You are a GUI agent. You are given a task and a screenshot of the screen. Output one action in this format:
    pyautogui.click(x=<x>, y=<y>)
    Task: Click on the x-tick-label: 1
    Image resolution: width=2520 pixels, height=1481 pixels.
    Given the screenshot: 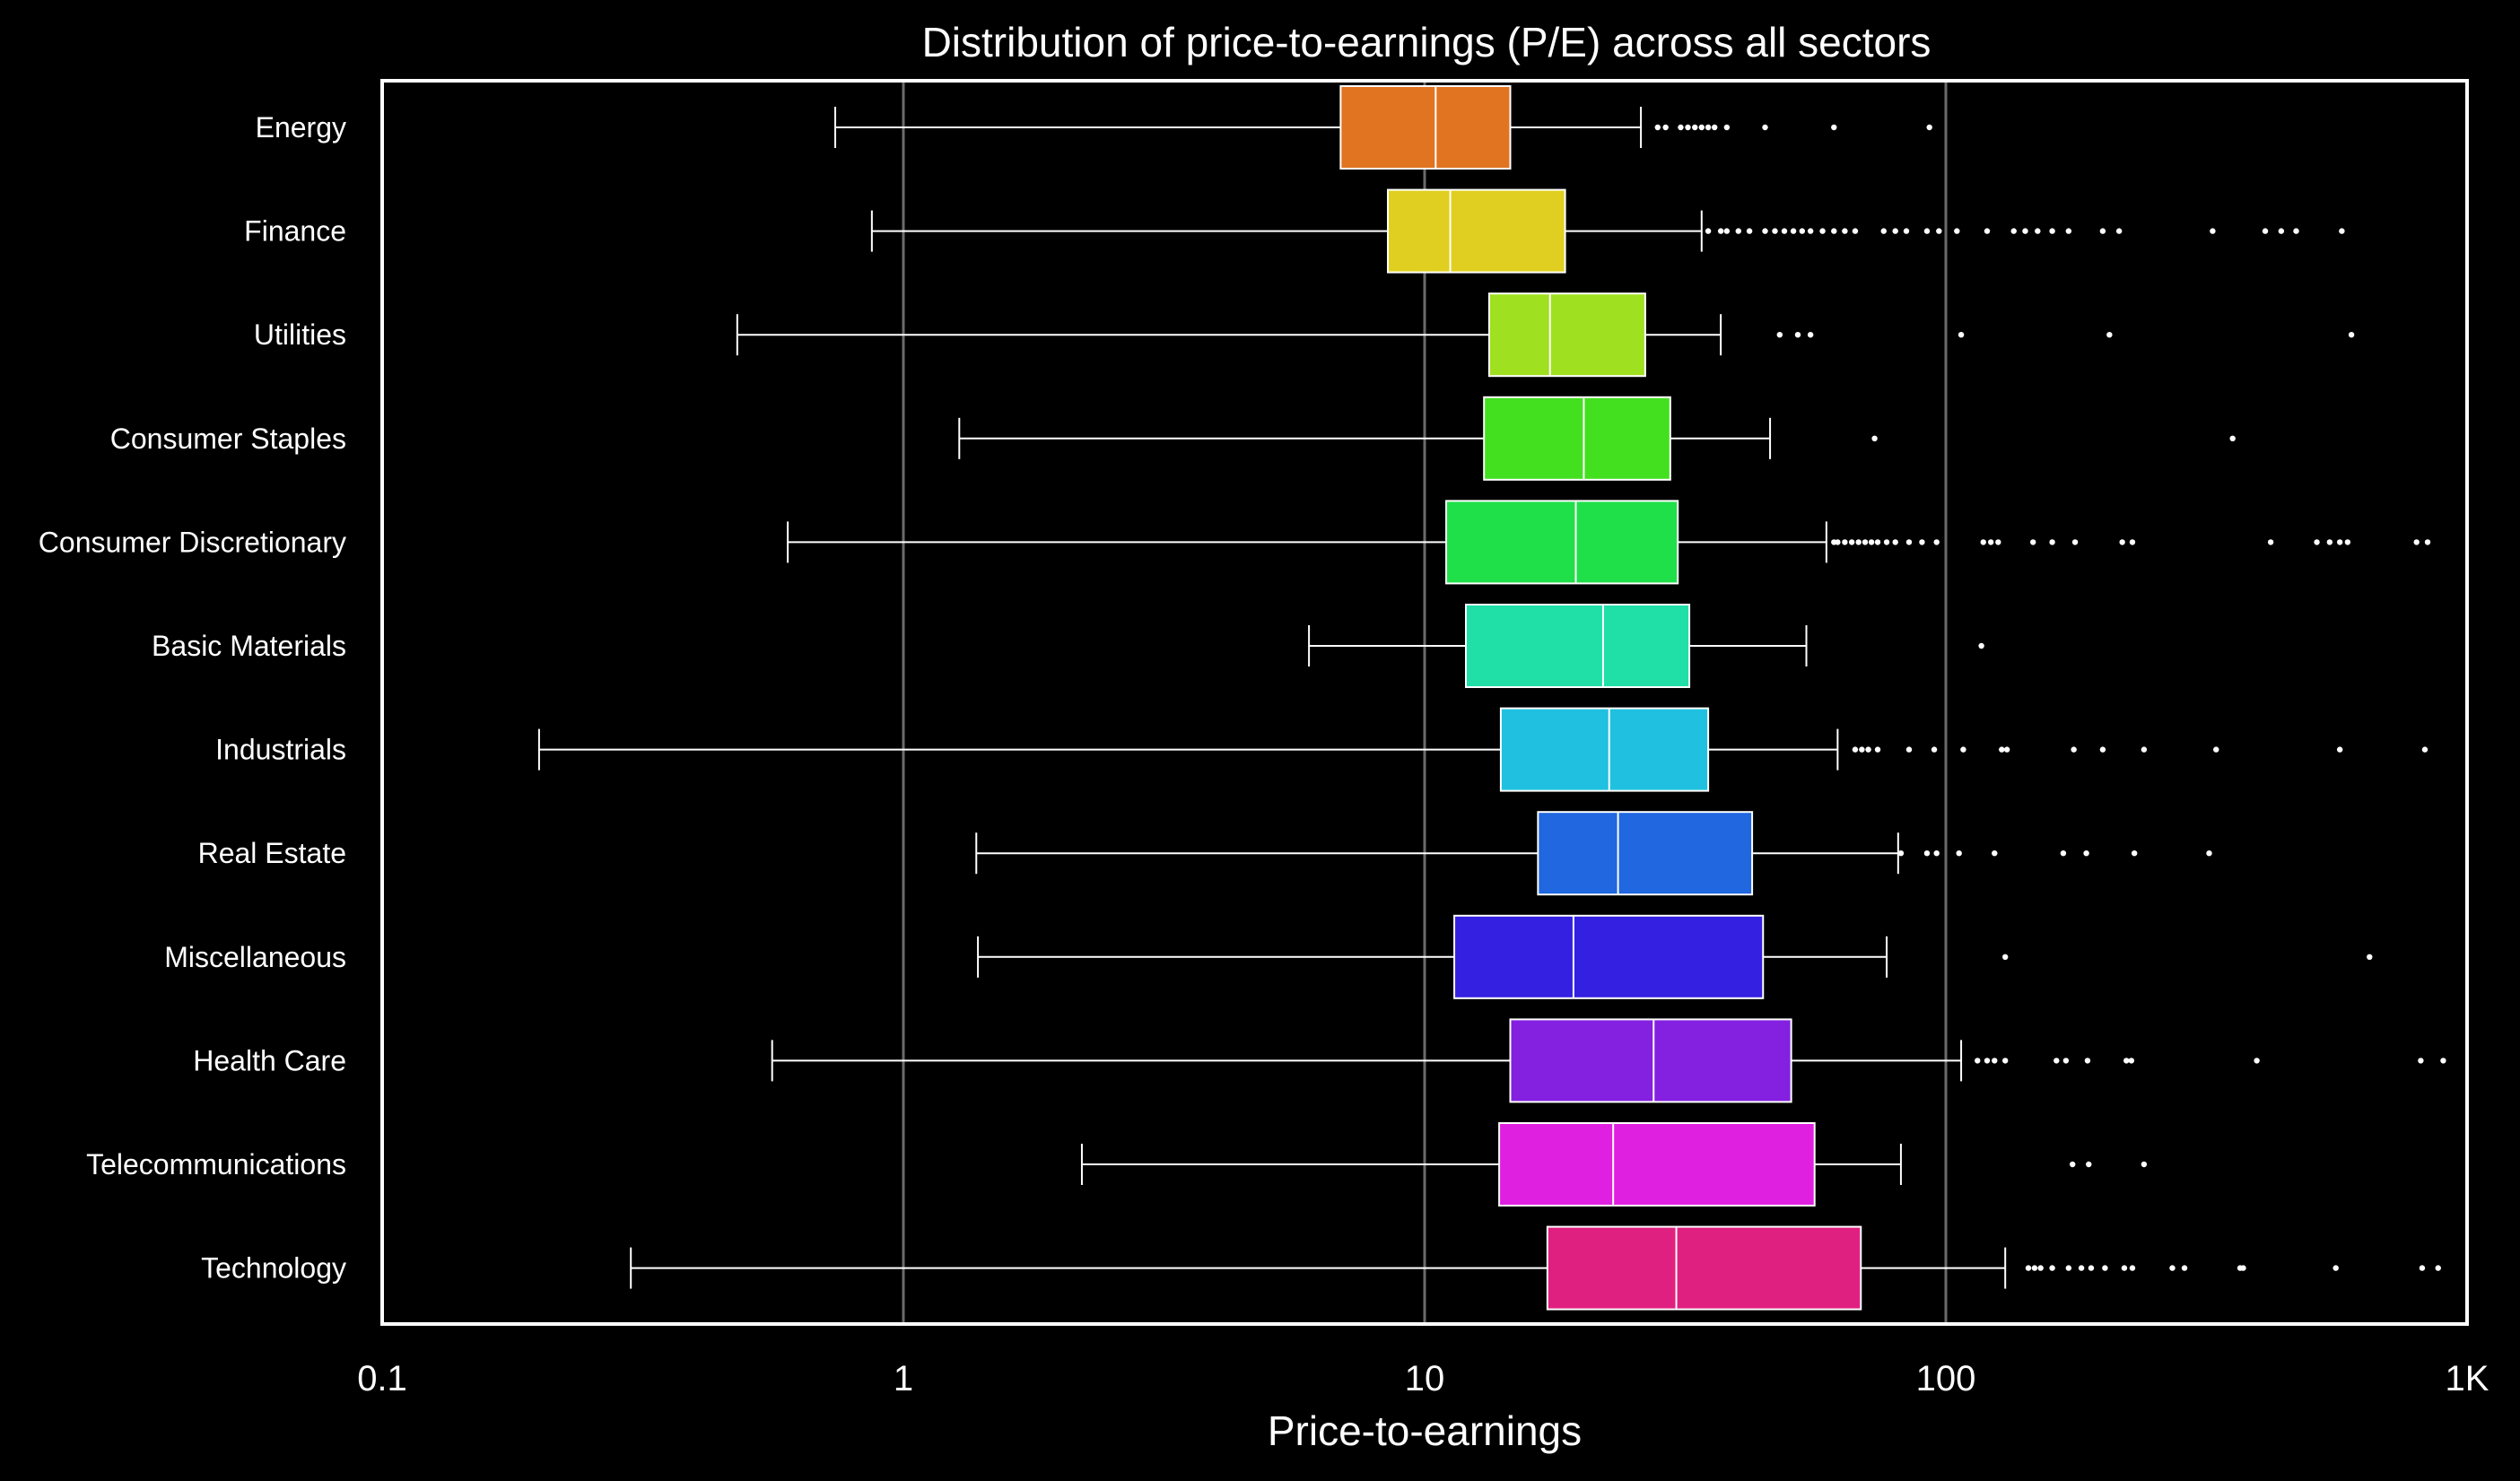 What is the action you would take?
    pyautogui.click(x=903, y=1378)
    